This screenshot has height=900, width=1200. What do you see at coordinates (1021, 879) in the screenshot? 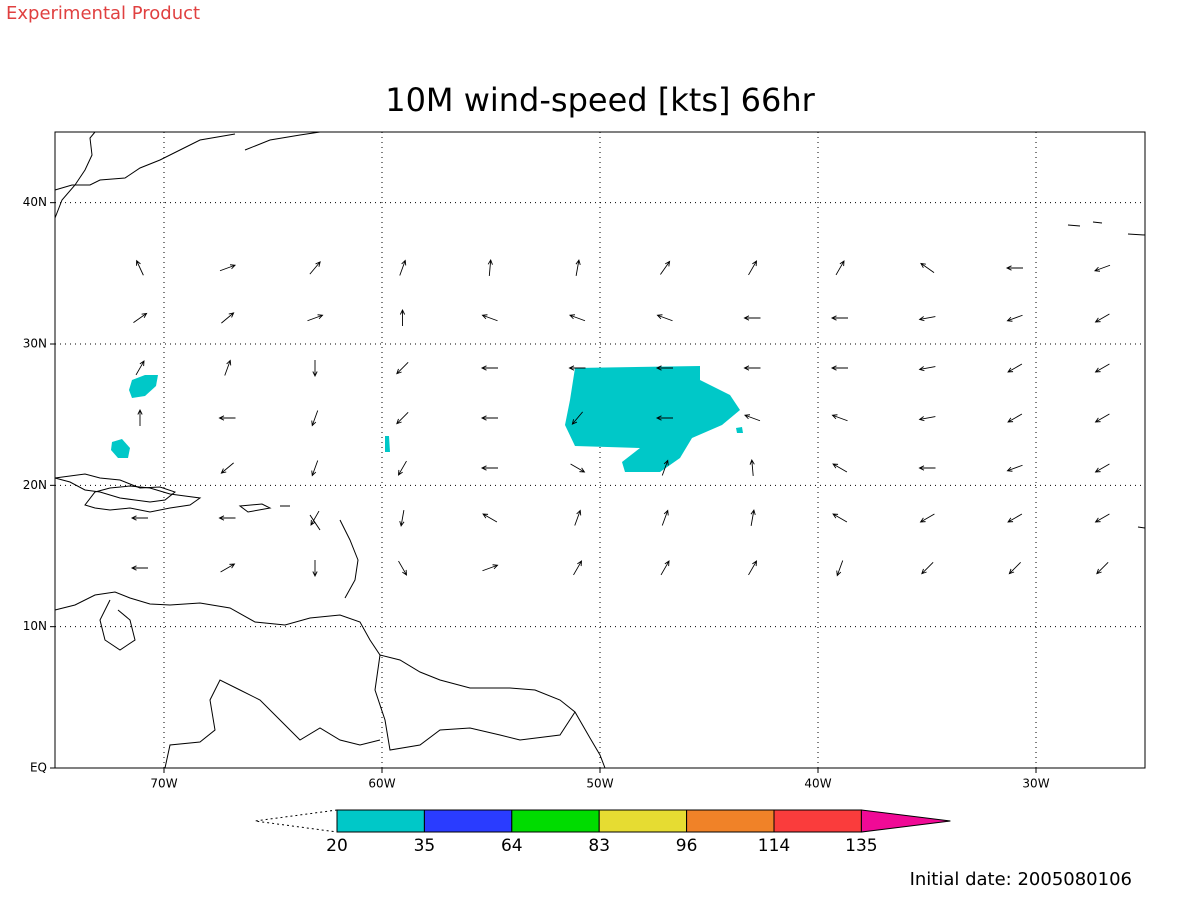
I see `initial-date: Initial date: 2005080106` at bounding box center [1021, 879].